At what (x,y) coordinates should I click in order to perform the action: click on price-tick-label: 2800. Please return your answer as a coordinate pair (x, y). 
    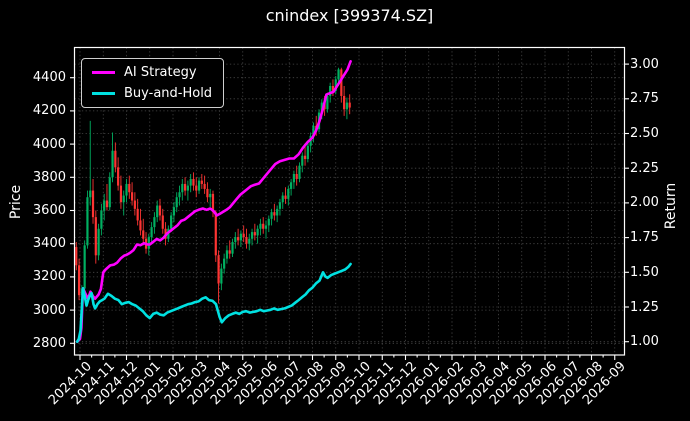
    Looking at the image, I should click on (49, 343).